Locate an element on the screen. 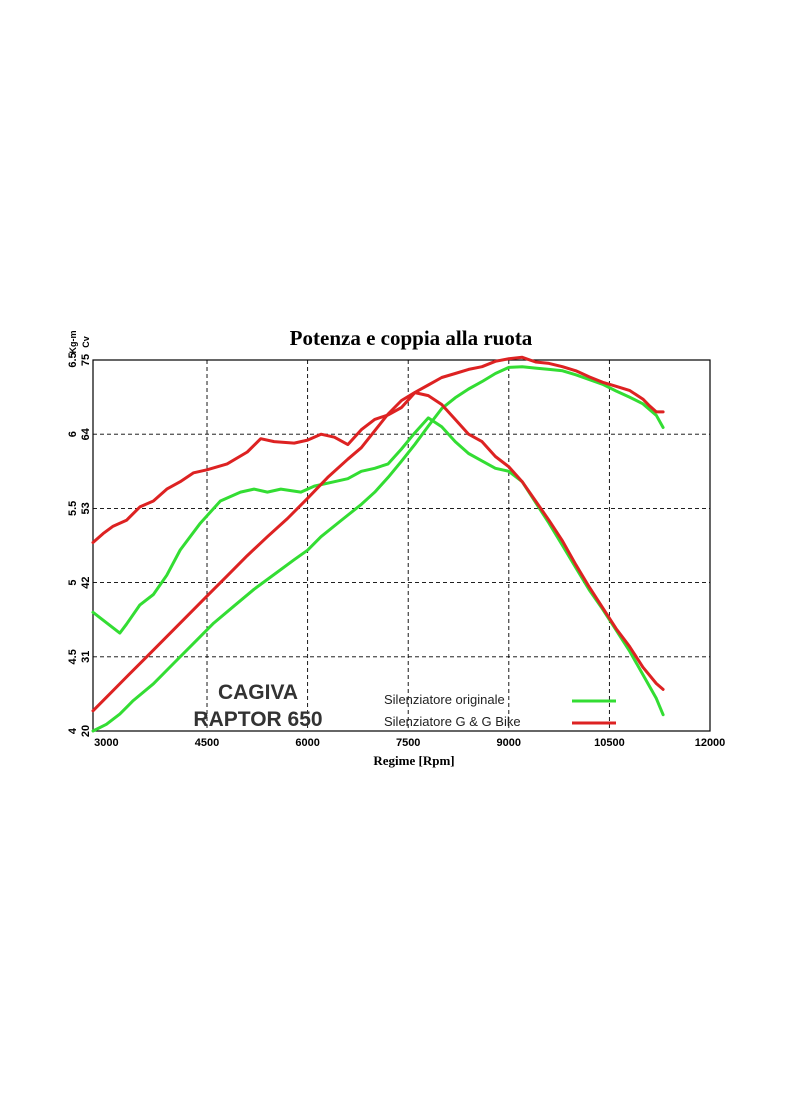 This screenshot has width=800, height=1096. y-power-tick-label: 20 is located at coordinates (86, 731).